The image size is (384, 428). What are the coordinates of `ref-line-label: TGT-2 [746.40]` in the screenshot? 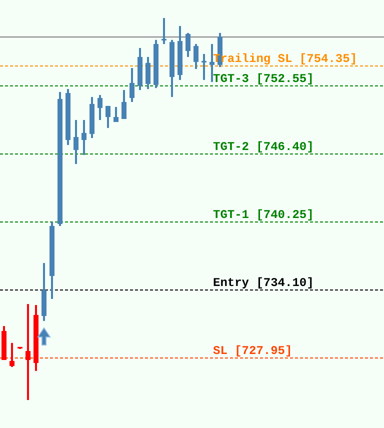 It's located at (263, 147).